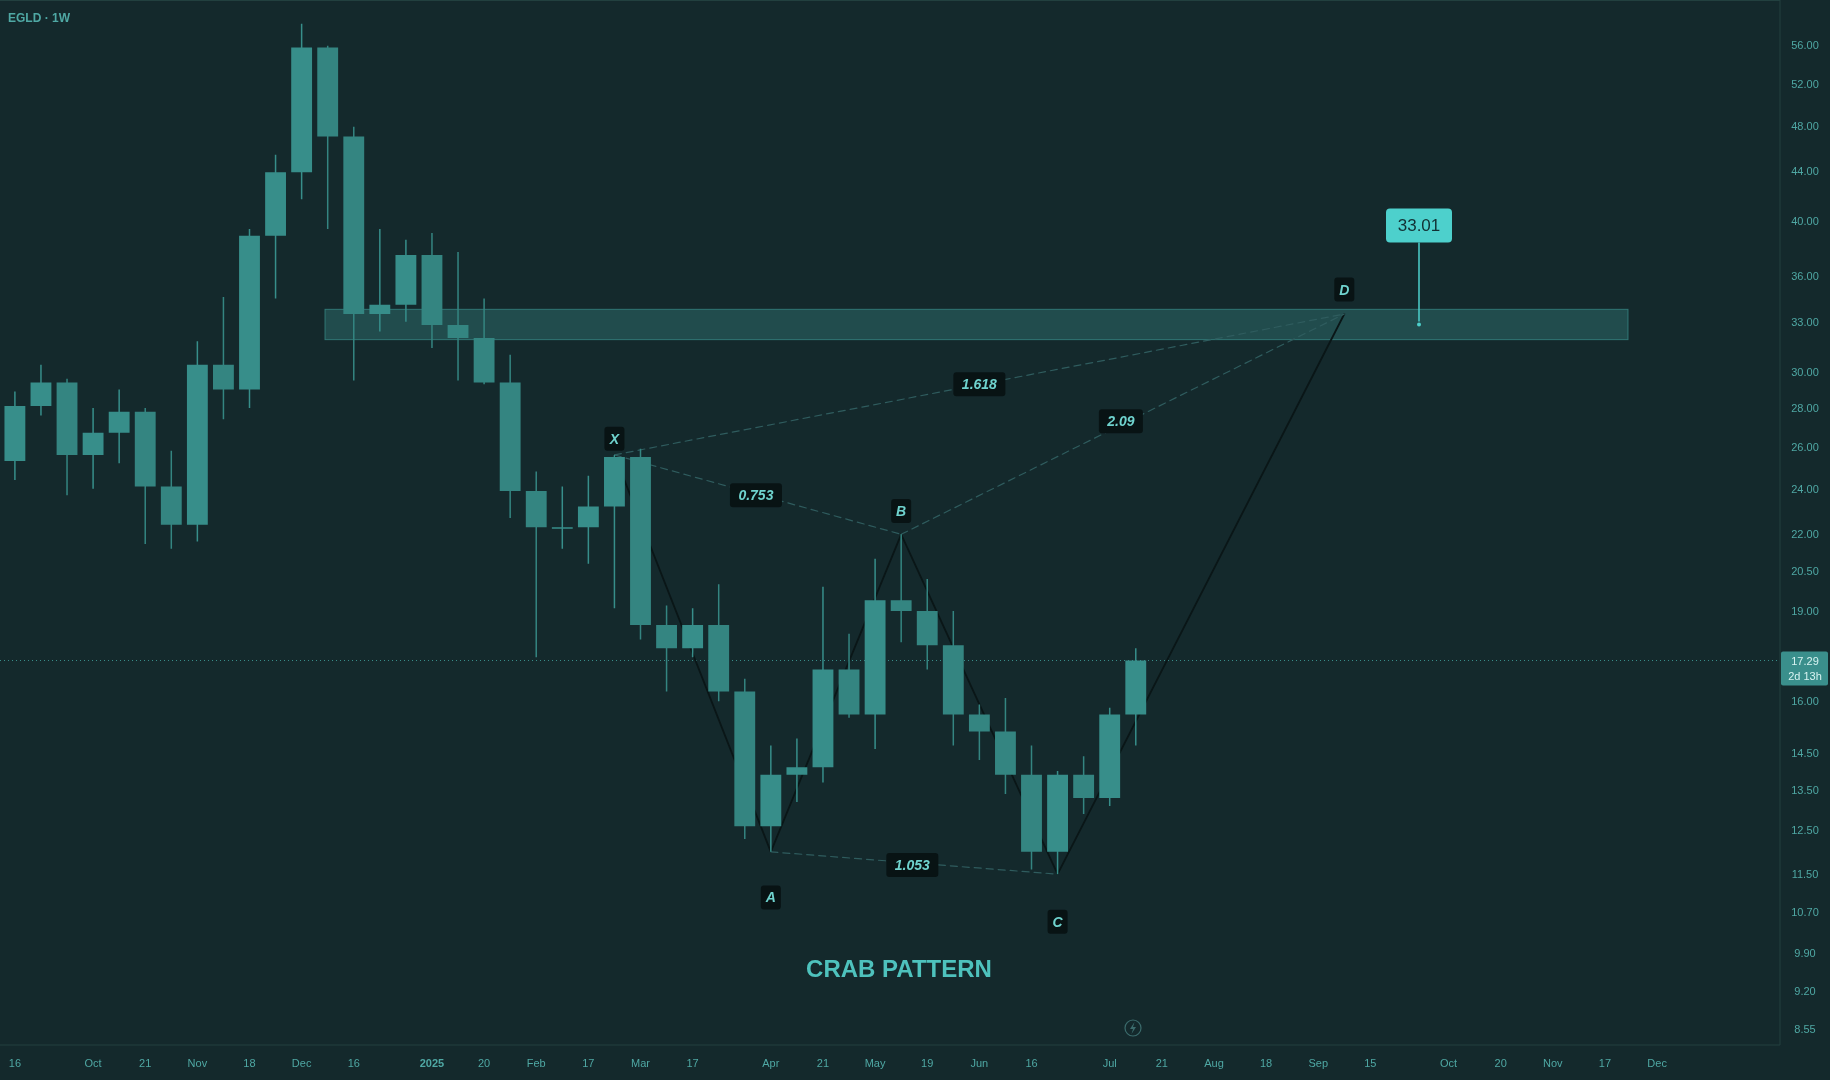 The height and width of the screenshot is (1080, 1830). What do you see at coordinates (1805, 321) in the screenshot?
I see `y-tick-label: 33.00` at bounding box center [1805, 321].